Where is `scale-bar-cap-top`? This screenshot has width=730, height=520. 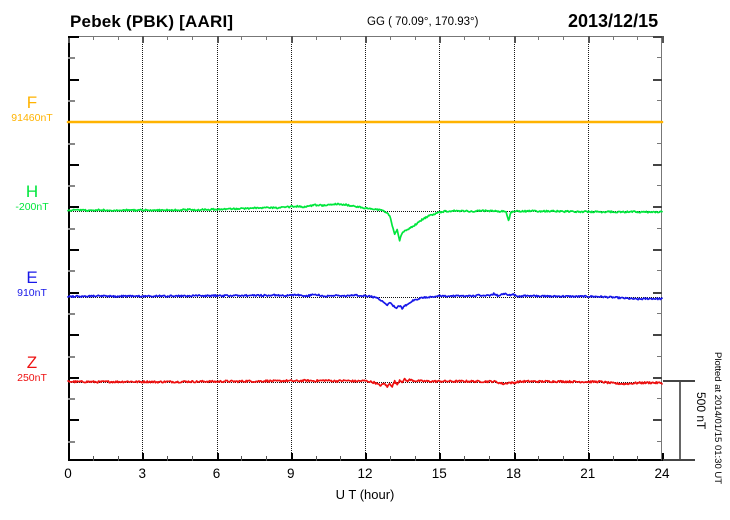
scale-bar-cap-top is located at coordinates (679, 381).